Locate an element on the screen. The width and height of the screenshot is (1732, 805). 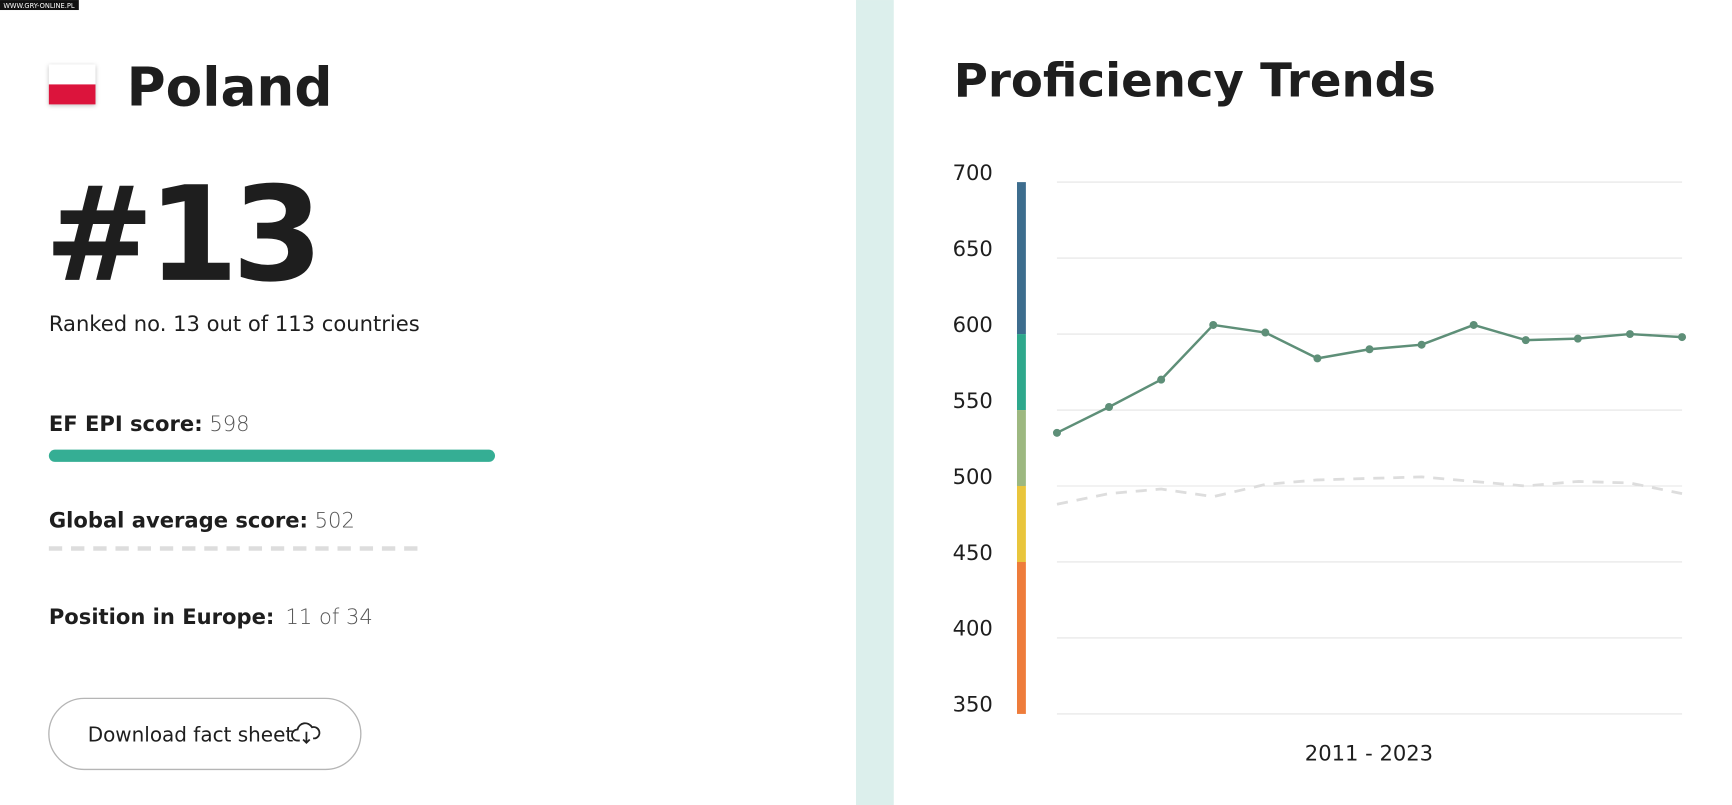
global-label: Global average score: is located at coordinates (178, 519).